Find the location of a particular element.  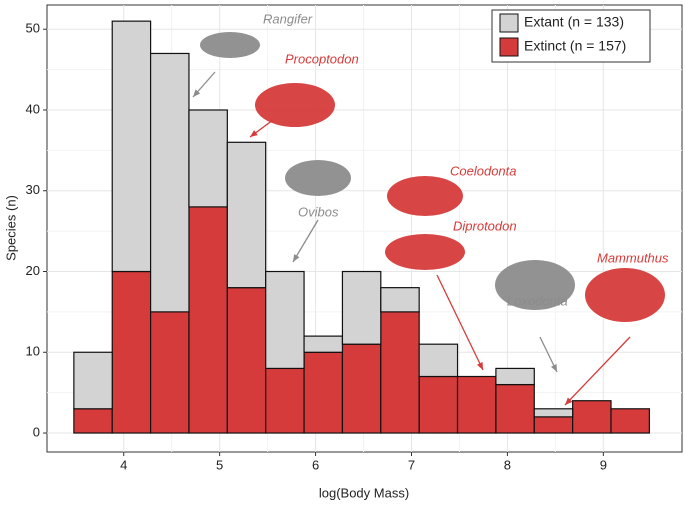

y-tick-label: 0 is located at coordinates (36, 431).